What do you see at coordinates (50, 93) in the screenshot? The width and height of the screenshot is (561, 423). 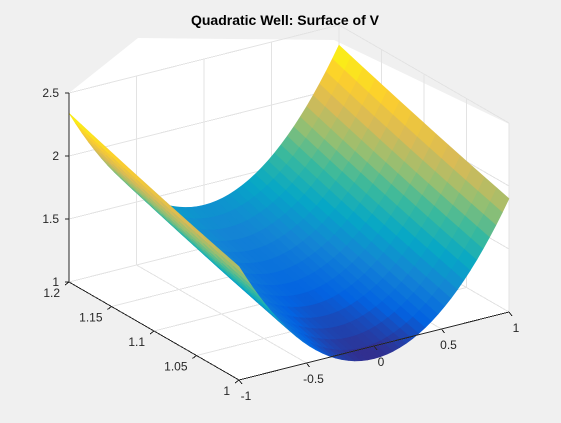 I see `z-tick-label: 2.5` at bounding box center [50, 93].